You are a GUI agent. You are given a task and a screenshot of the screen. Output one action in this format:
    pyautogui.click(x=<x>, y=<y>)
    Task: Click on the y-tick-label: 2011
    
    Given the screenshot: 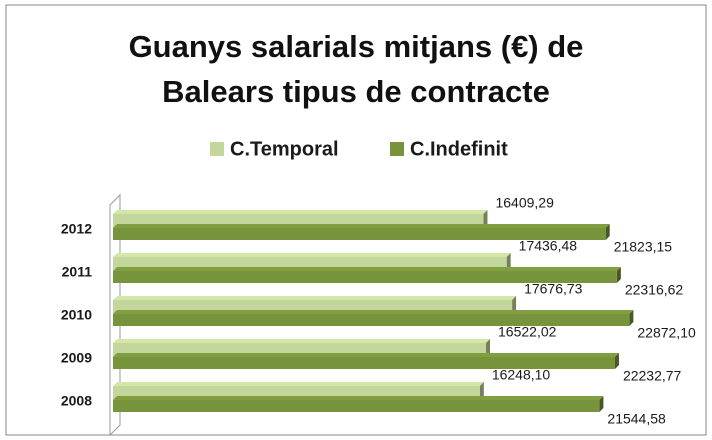 What is the action you would take?
    pyautogui.click(x=77, y=272)
    